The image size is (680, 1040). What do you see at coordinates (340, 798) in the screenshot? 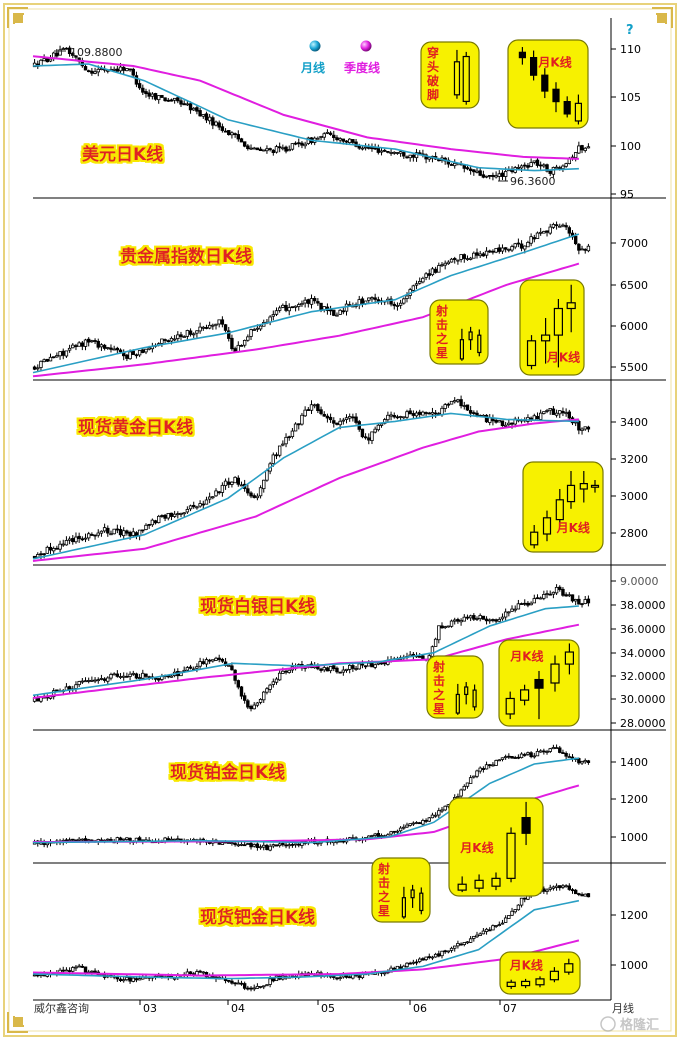
I see `chart-panel-5: 1400 1200 1000 现货铂金日K线` at bounding box center [340, 798].